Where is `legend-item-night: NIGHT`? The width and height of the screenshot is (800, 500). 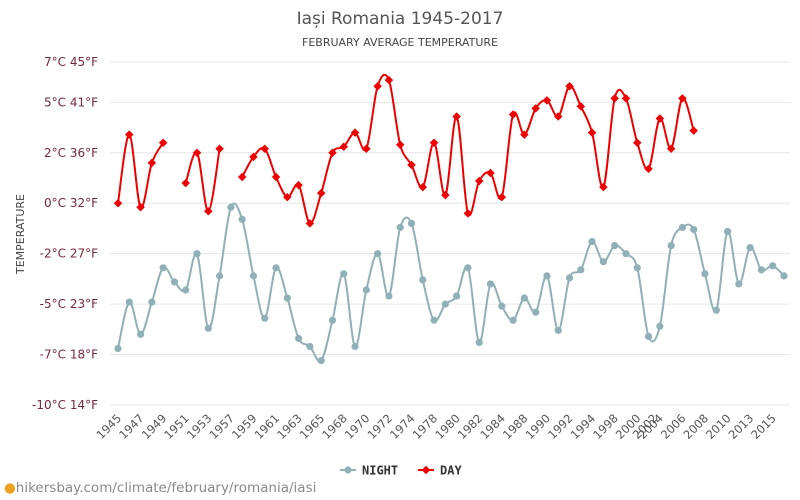 legend-item-night: NIGHT is located at coordinates (369, 471).